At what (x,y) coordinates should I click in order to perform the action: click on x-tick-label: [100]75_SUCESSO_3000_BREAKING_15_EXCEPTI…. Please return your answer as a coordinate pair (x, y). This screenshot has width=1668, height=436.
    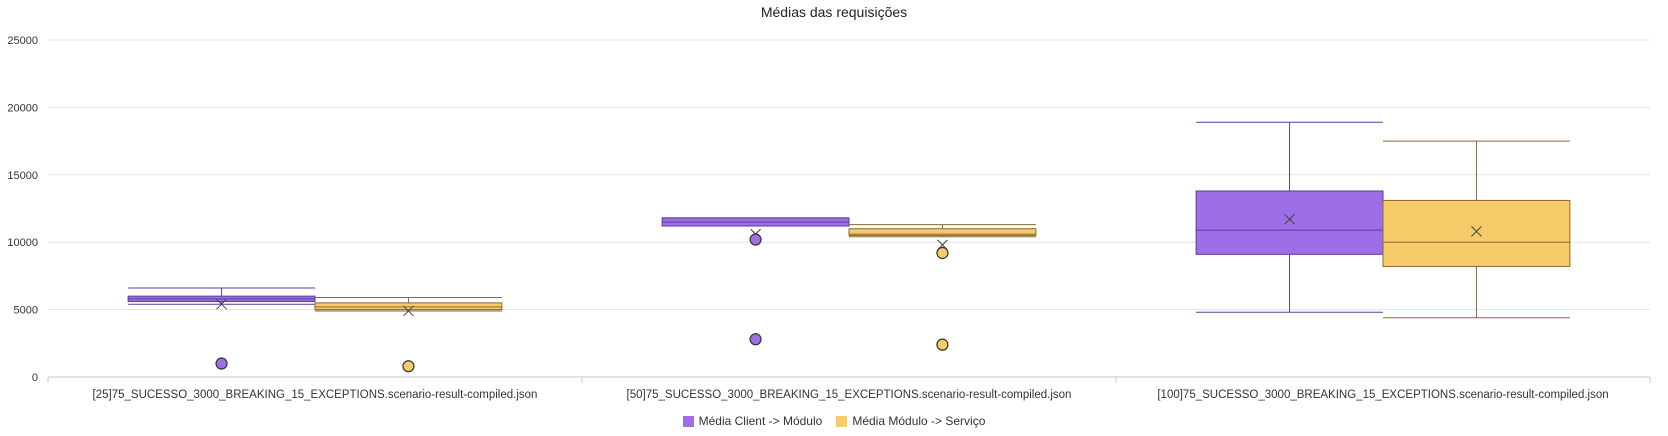
    Looking at the image, I should click on (1382, 395).